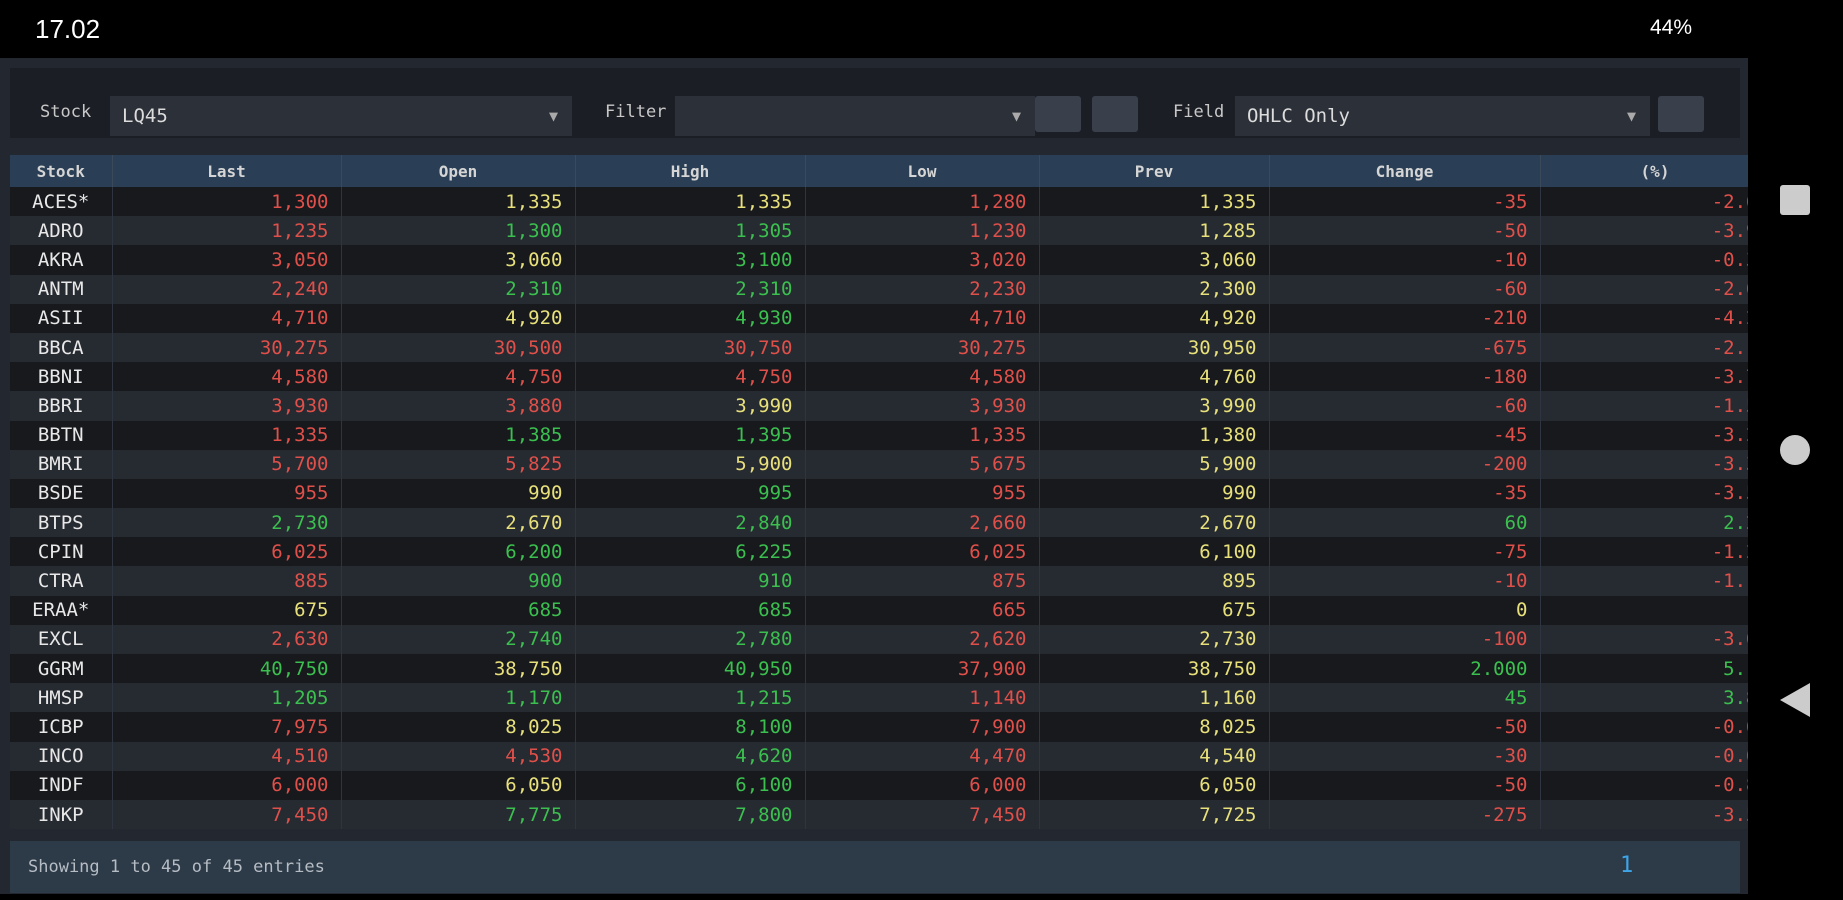  What do you see at coordinates (875, 867) in the screenshot?
I see `footer: Showing 1 to 45 of 45 entries 1` at bounding box center [875, 867].